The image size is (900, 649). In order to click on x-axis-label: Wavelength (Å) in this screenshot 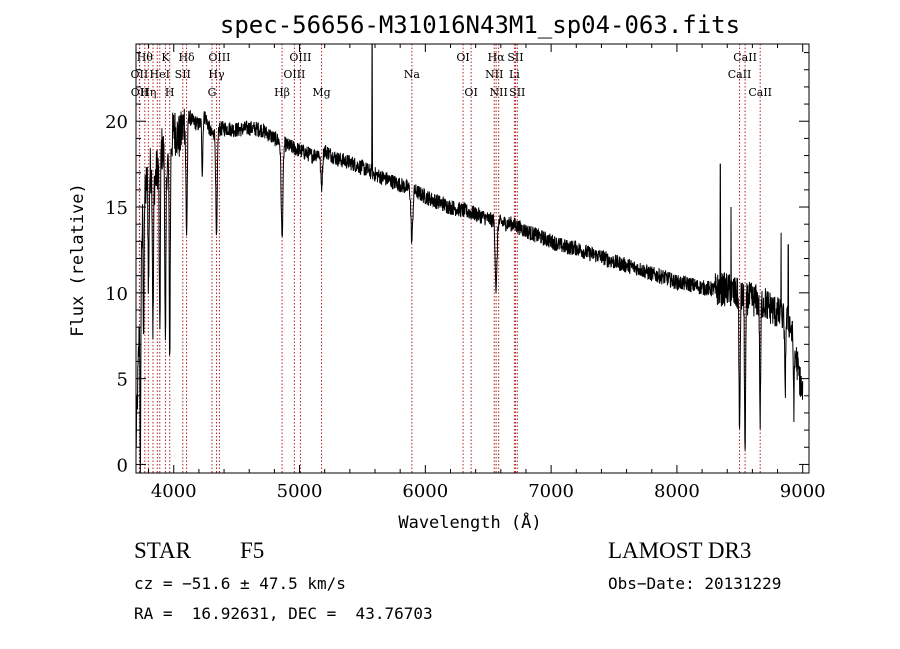, I will do `click(469, 522)`.